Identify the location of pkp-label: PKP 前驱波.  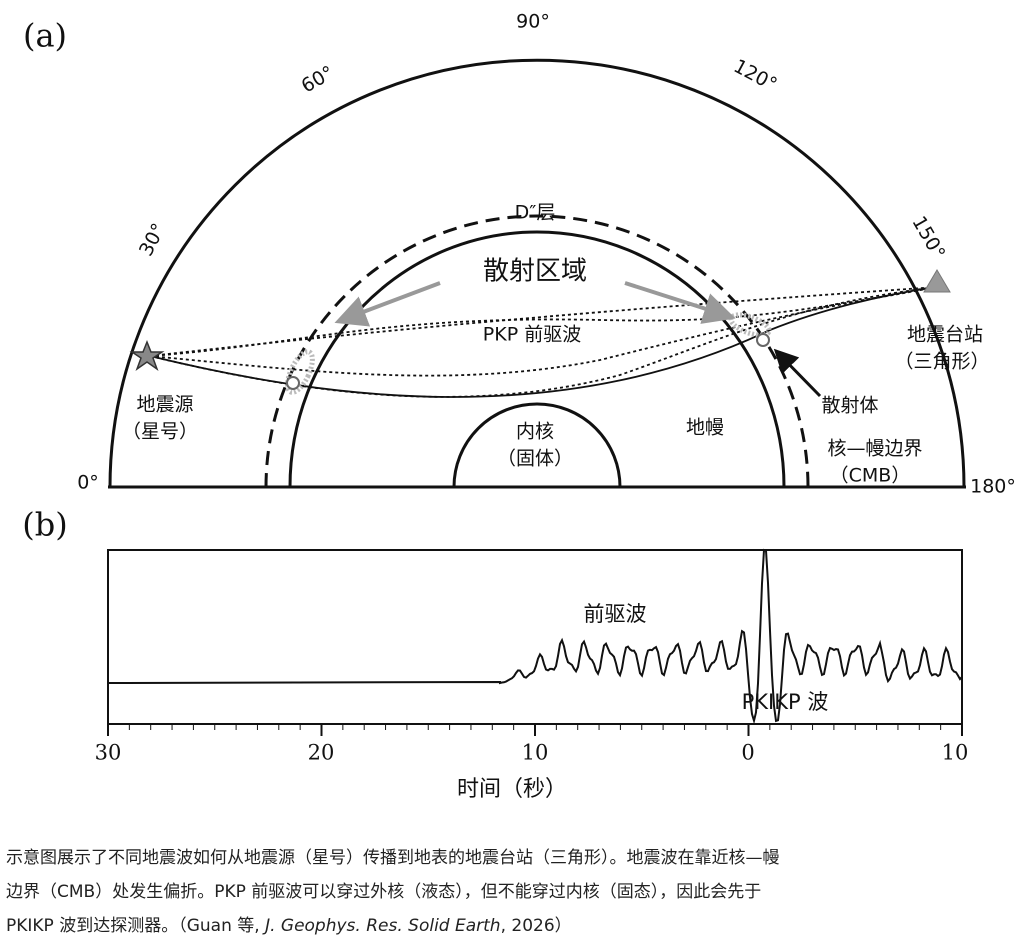
(532, 335).